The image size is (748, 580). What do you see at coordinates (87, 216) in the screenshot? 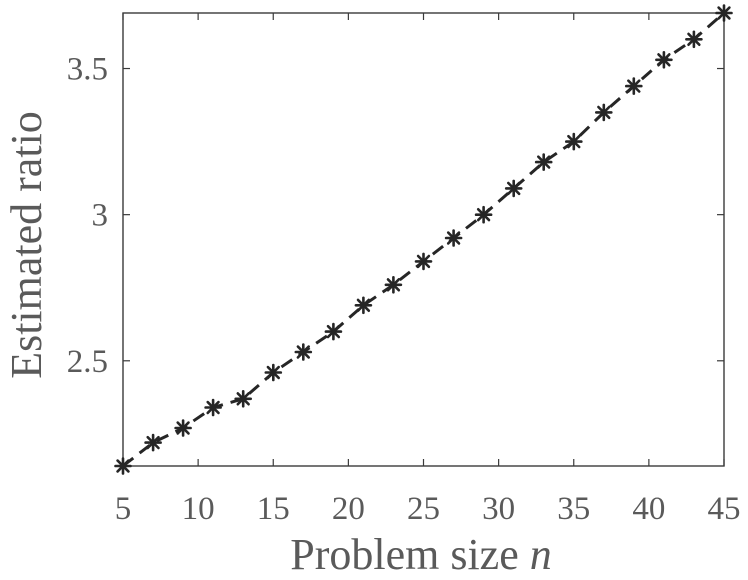
I see `y-tick-labels: 2.5 3 3.5` at bounding box center [87, 216].